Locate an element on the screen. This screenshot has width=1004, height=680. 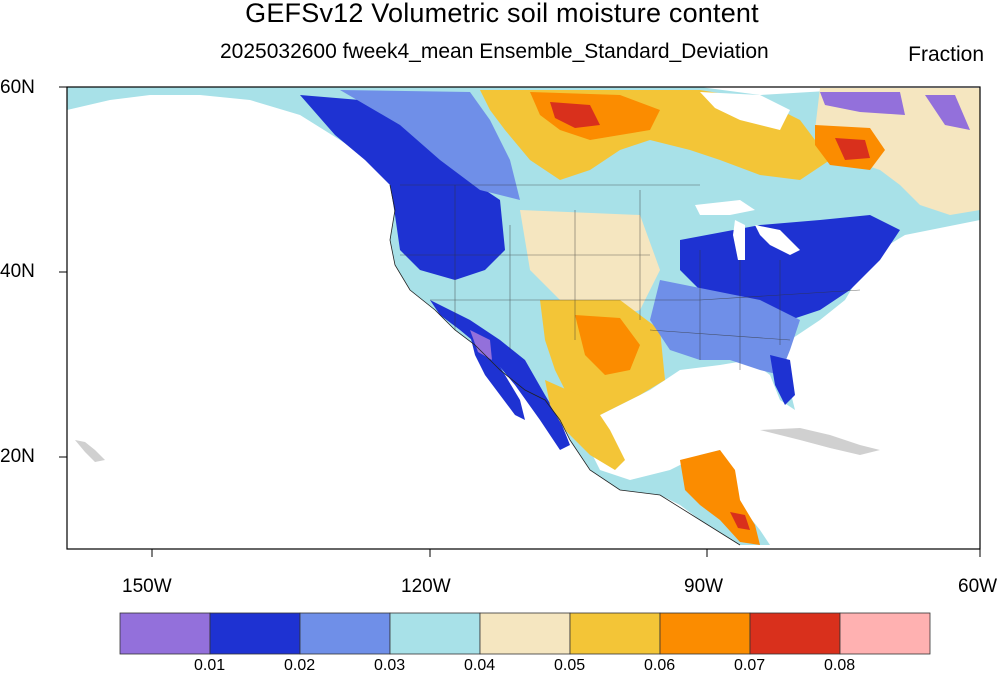
colorbar-tick-label: 0.02 is located at coordinates (300, 665).